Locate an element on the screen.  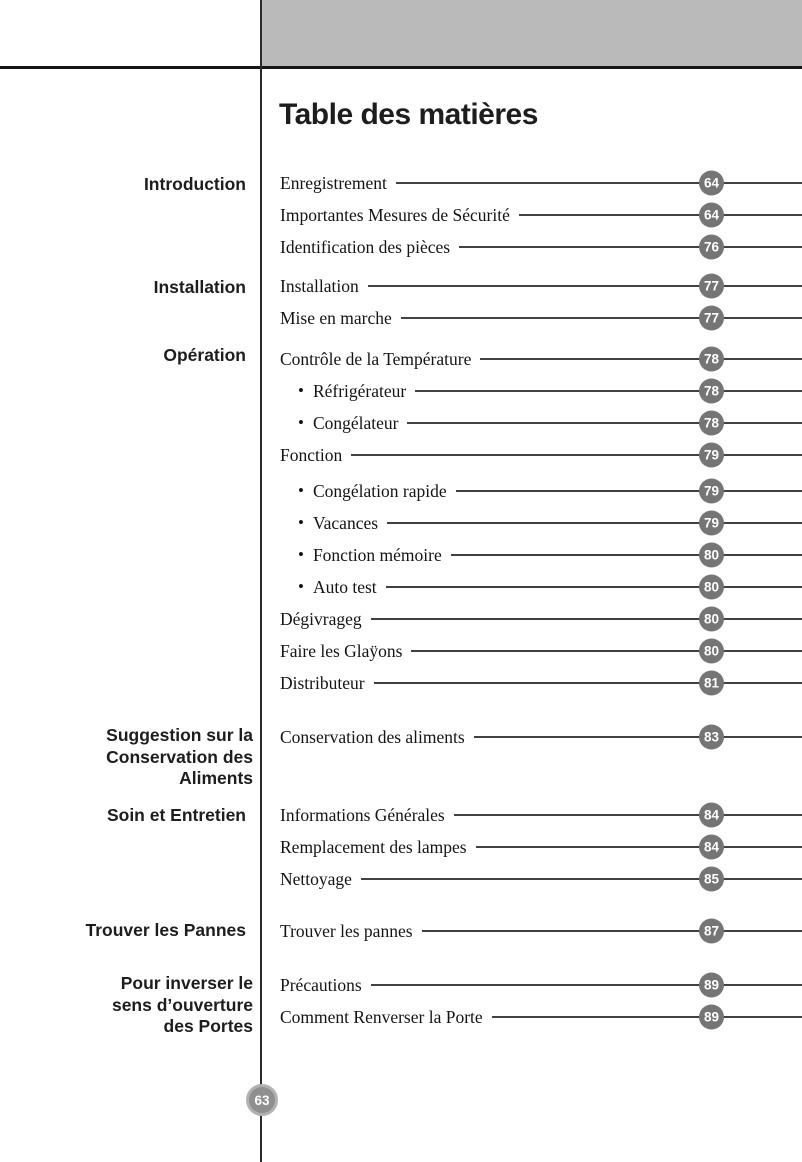
toc-entry: Informations Générales 84 is located at coordinates (541, 815).